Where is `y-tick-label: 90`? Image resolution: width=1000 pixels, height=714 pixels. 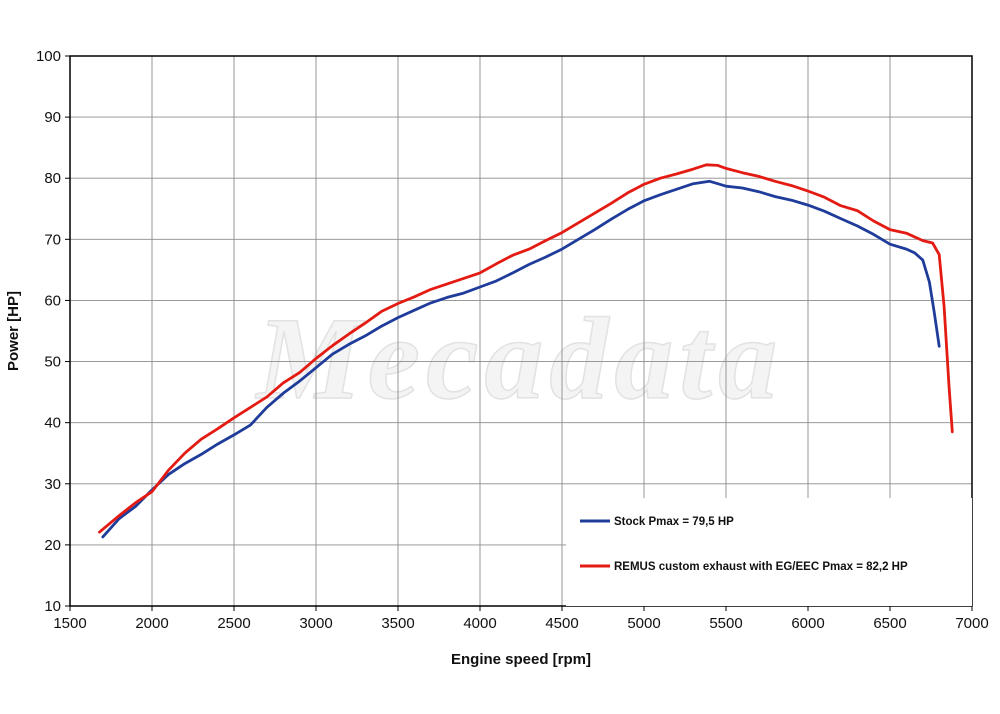 y-tick-label: 90 is located at coordinates (52, 117).